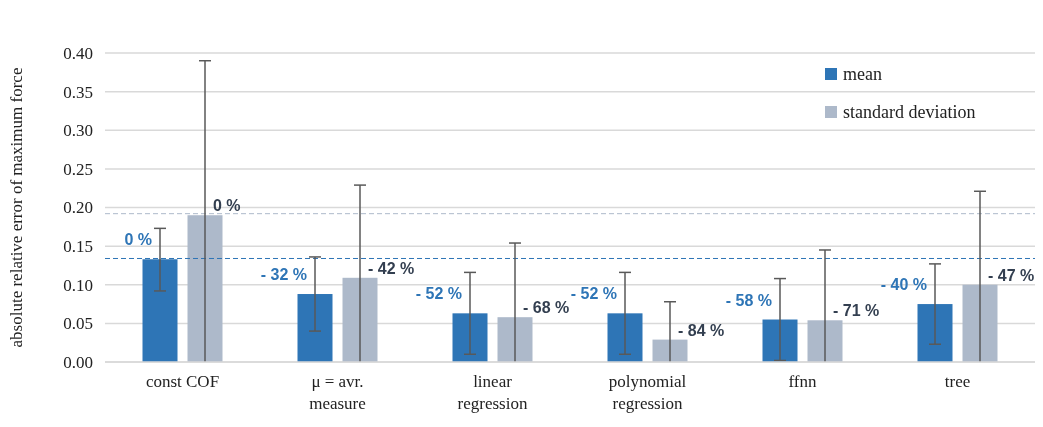  What do you see at coordinates (16, 207) in the screenshot?
I see `y-axis-title: absolute relative error of maximum force` at bounding box center [16, 207].